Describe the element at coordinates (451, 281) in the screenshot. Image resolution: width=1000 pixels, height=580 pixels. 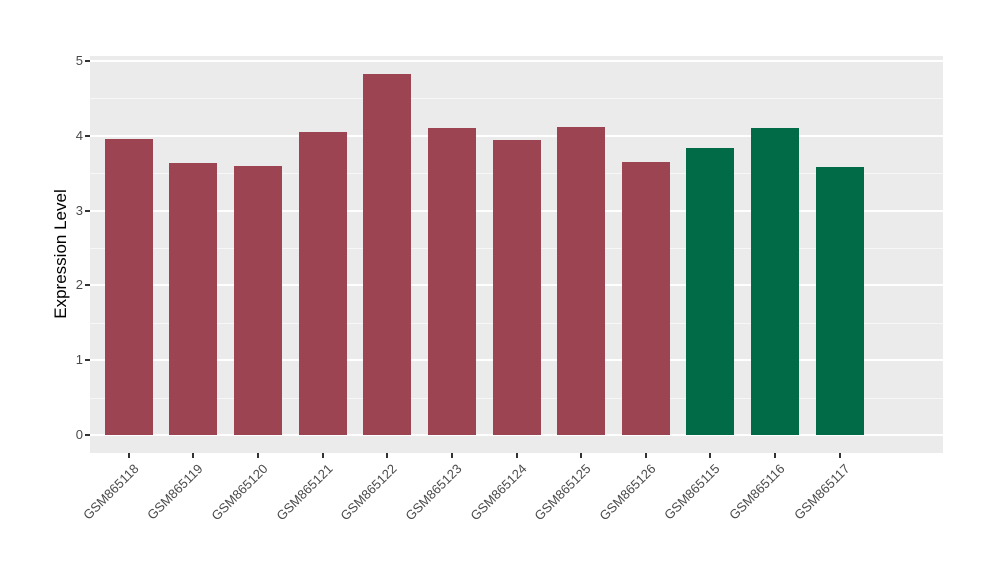
I see `bar-GSM865123` at that location.